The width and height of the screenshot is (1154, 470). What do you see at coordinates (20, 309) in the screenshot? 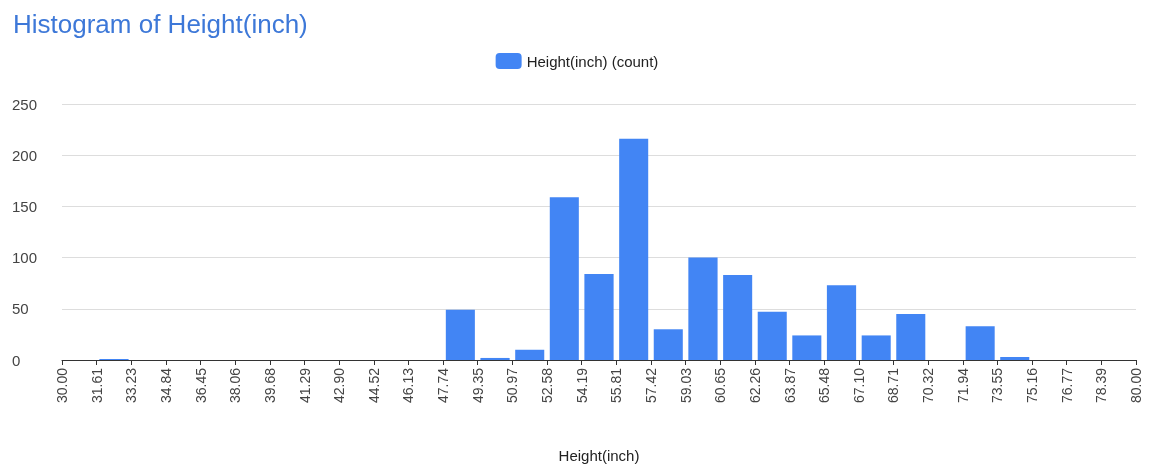
I see `y-tick-label: 50` at bounding box center [20, 309].